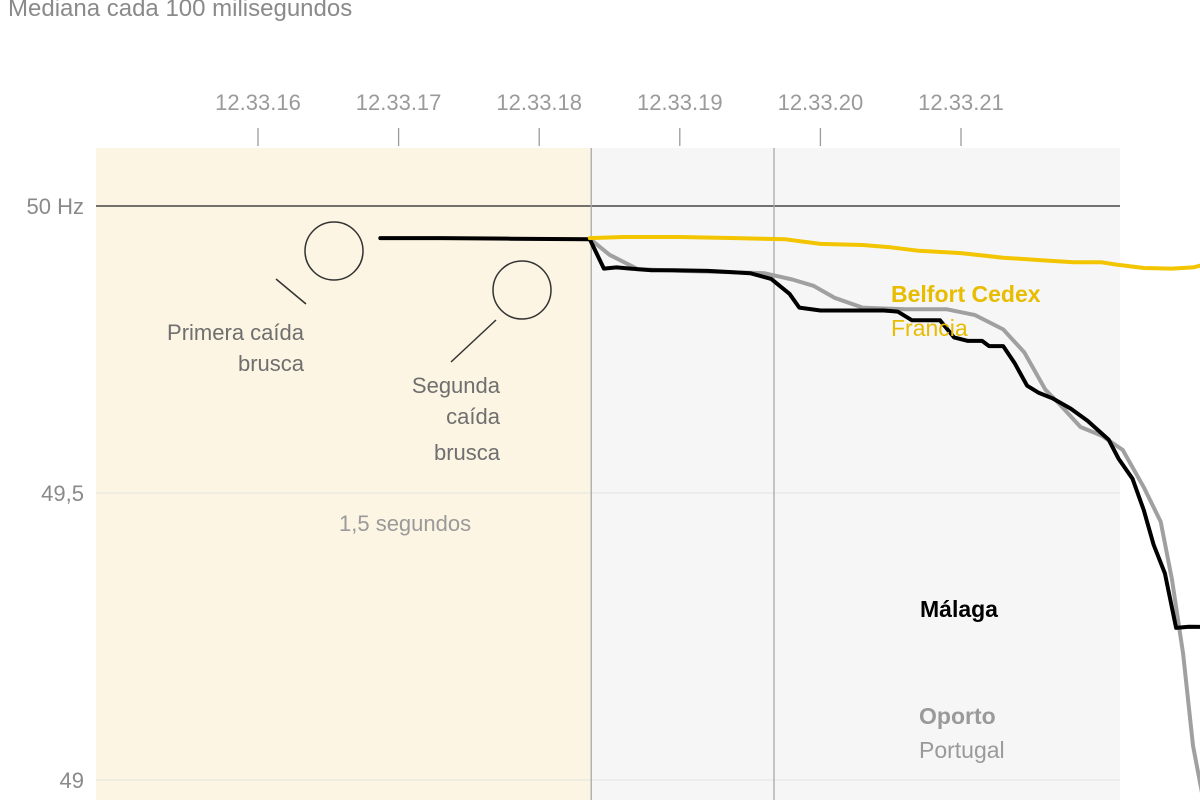  What do you see at coordinates (957, 716) in the screenshot?
I see `oporto-name-label: Oporto` at bounding box center [957, 716].